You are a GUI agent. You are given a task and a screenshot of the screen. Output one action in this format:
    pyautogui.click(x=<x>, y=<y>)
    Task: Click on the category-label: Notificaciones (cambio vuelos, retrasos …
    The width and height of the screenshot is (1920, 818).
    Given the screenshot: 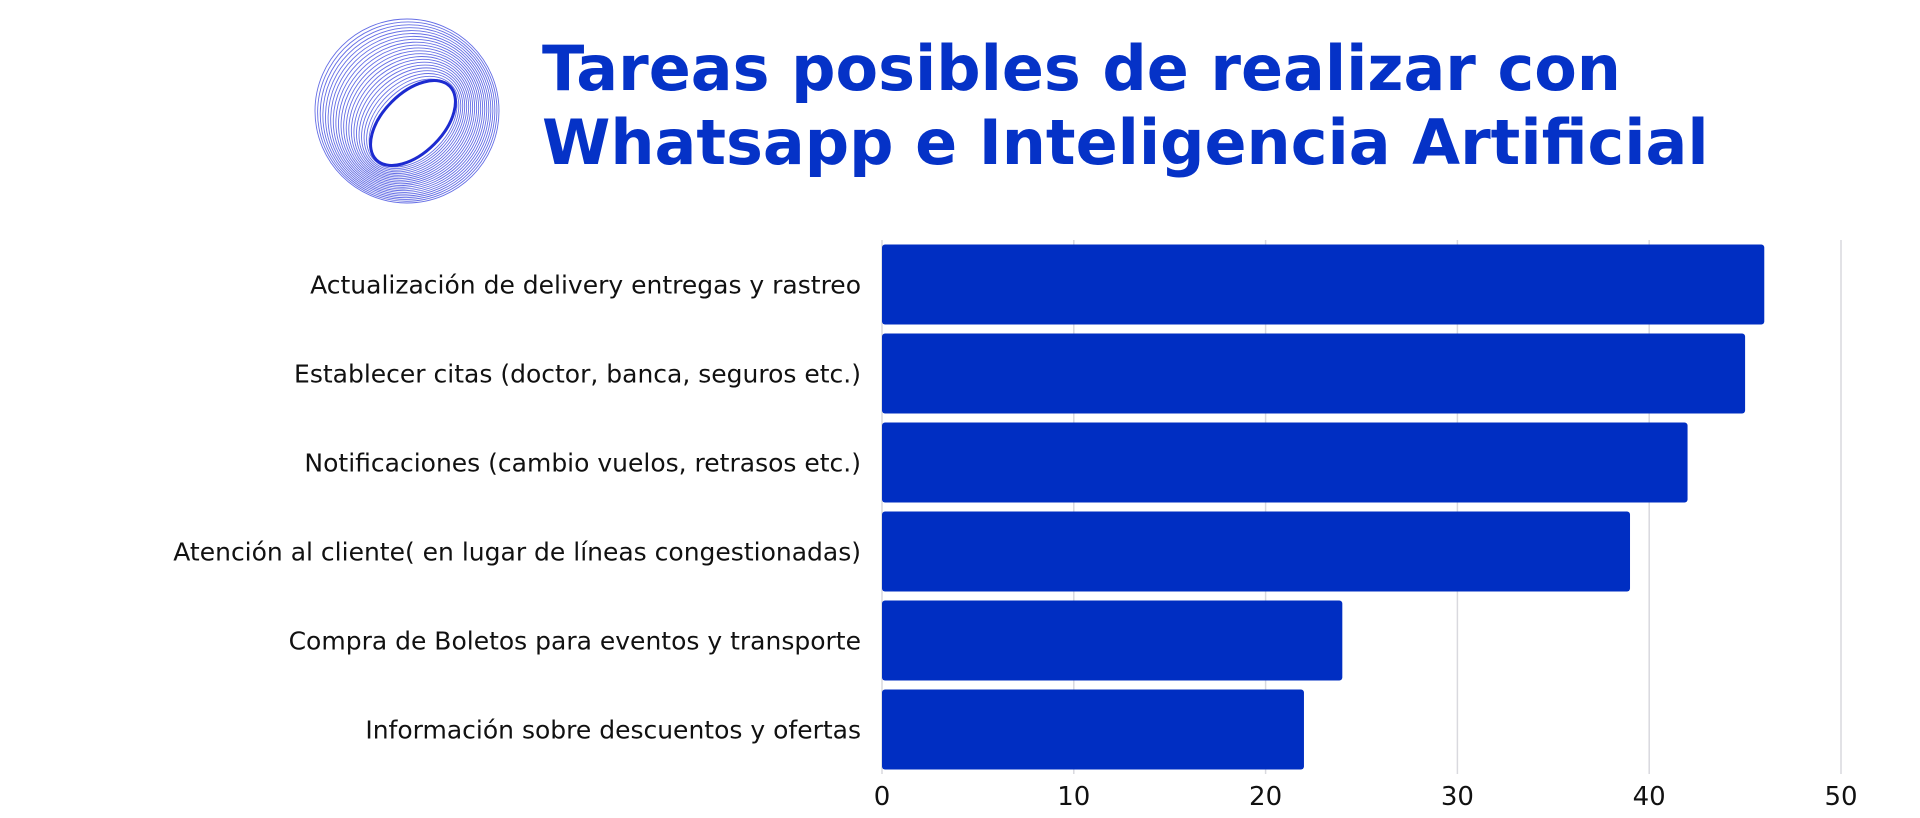 What is the action you would take?
    pyautogui.click(x=582, y=463)
    